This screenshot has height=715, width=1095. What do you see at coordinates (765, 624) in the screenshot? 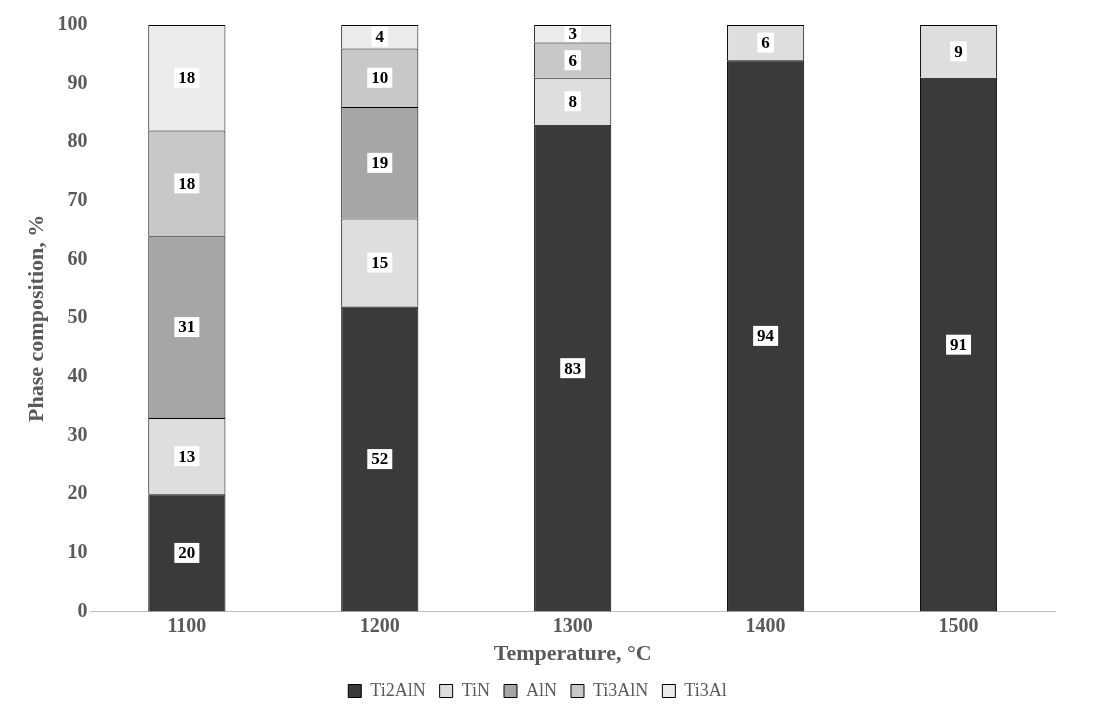
I see `x-tick-label: 1400` at bounding box center [765, 624].